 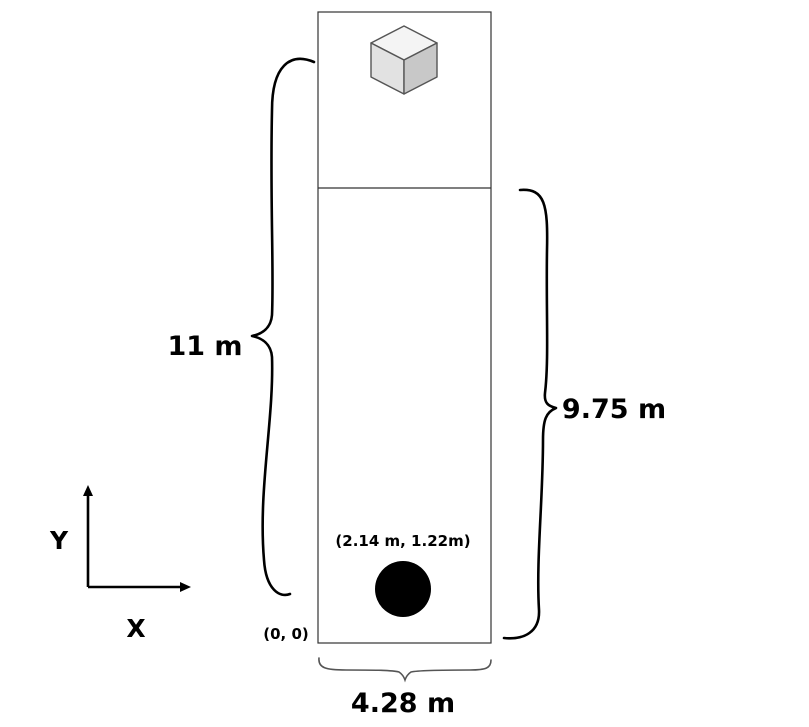 I want to click on cube-icon, so click(x=404, y=60).